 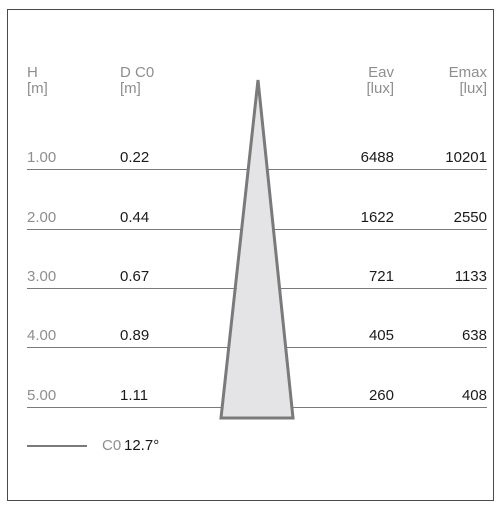 I want to click on row-emax: 10201, so click(x=466, y=157).